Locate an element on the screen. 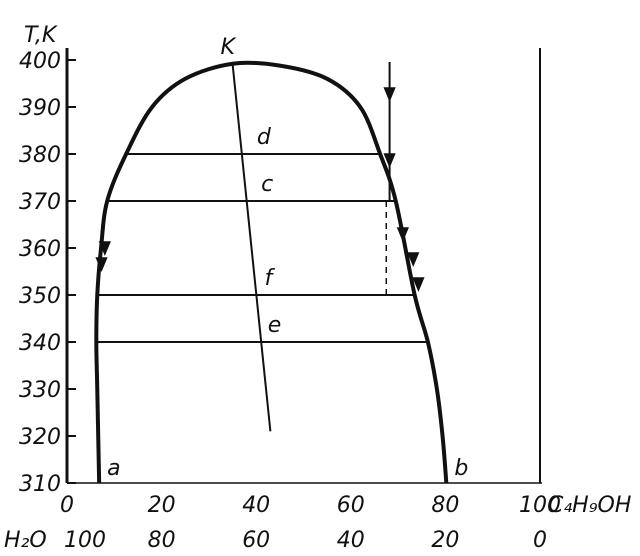  x-tick-label-bottom: 0 is located at coordinates (540, 540).